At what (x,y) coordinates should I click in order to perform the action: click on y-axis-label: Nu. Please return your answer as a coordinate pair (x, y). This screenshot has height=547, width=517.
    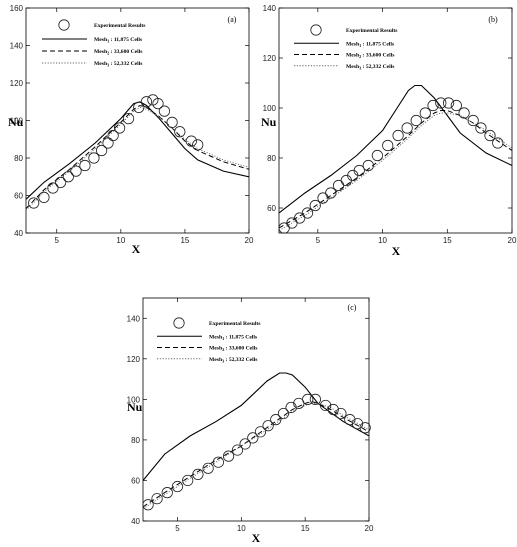
    Looking at the image, I should click on (16, 122).